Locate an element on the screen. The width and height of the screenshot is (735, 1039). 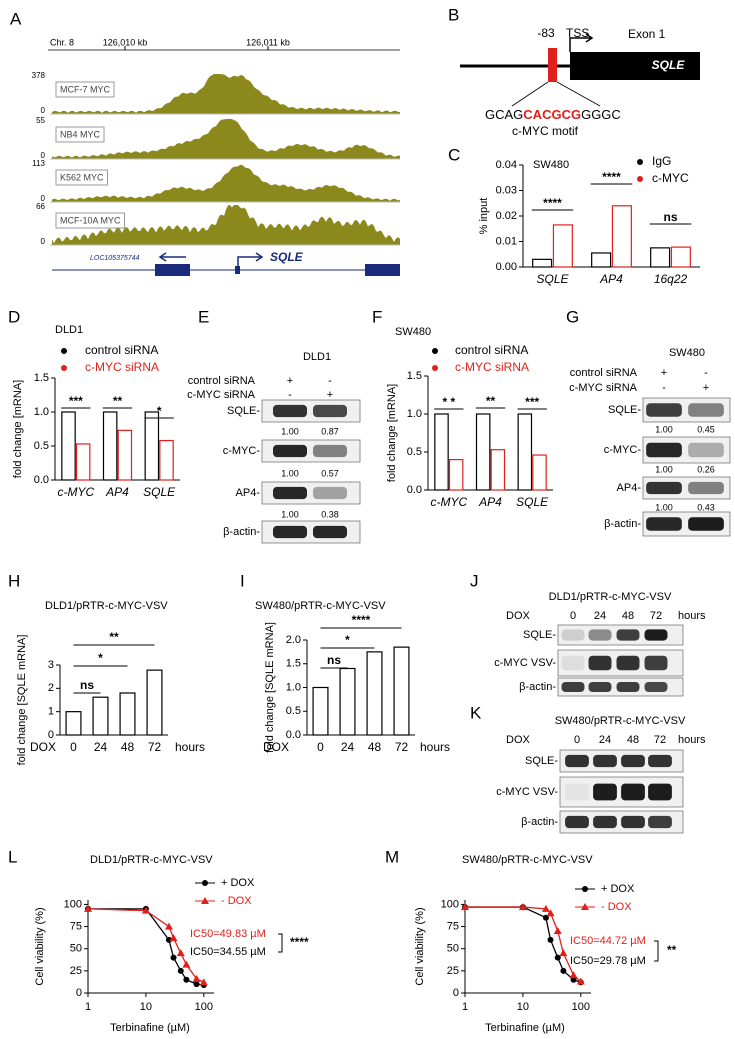
sequence: GCAGCACGCGGGGC is located at coordinates (553, 114).